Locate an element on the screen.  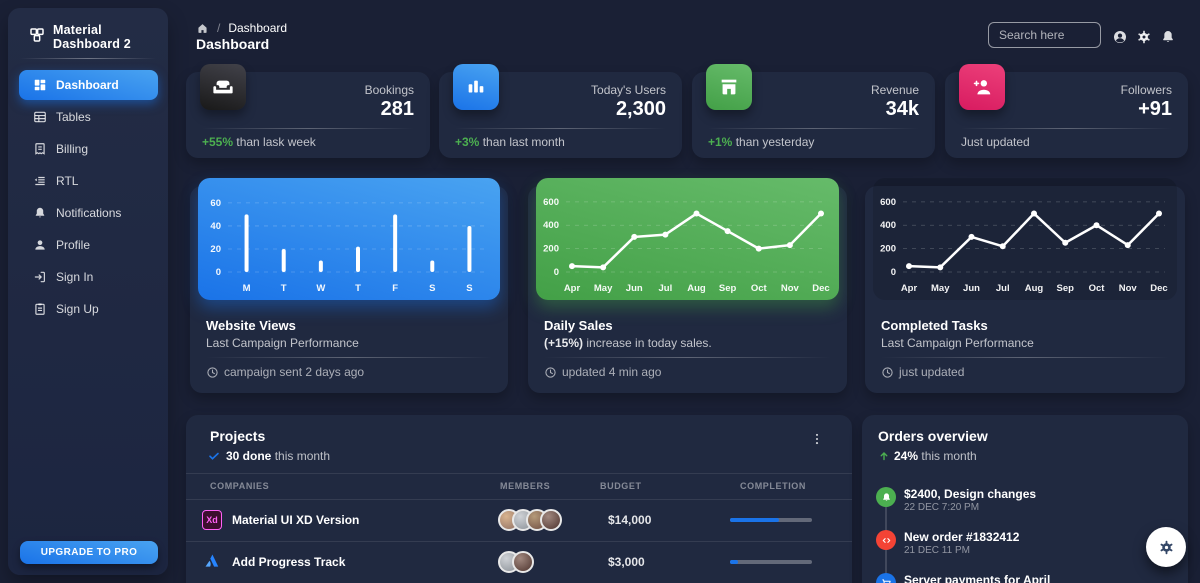
stat-card-followers: Followers +91 Just updated is located at coordinates (1066, 111).